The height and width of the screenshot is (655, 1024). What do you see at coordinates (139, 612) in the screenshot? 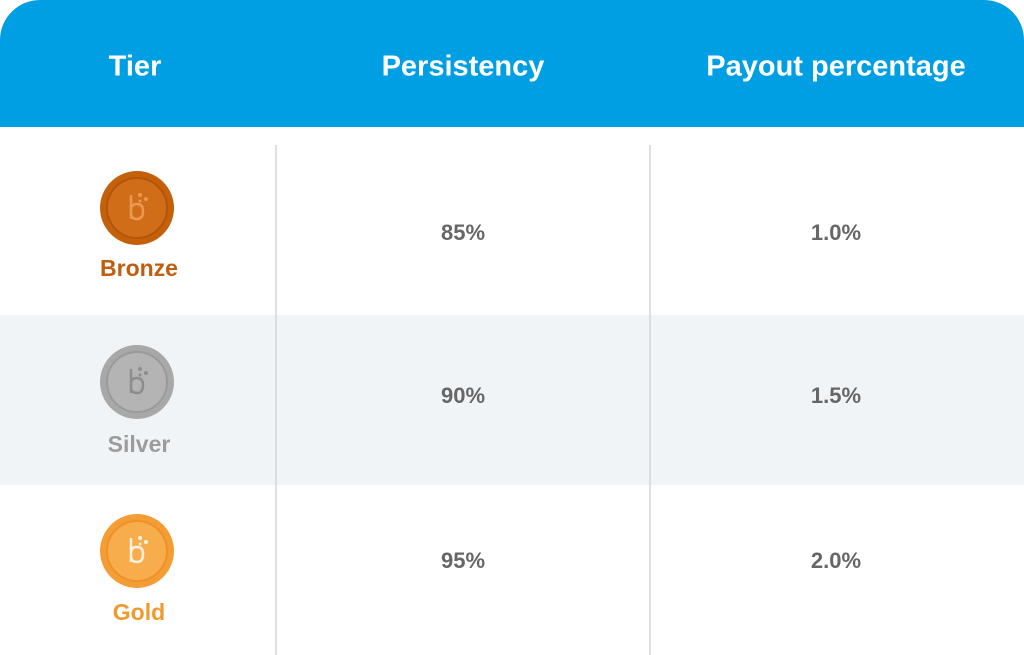
I see `tier-label: Gold` at bounding box center [139, 612].